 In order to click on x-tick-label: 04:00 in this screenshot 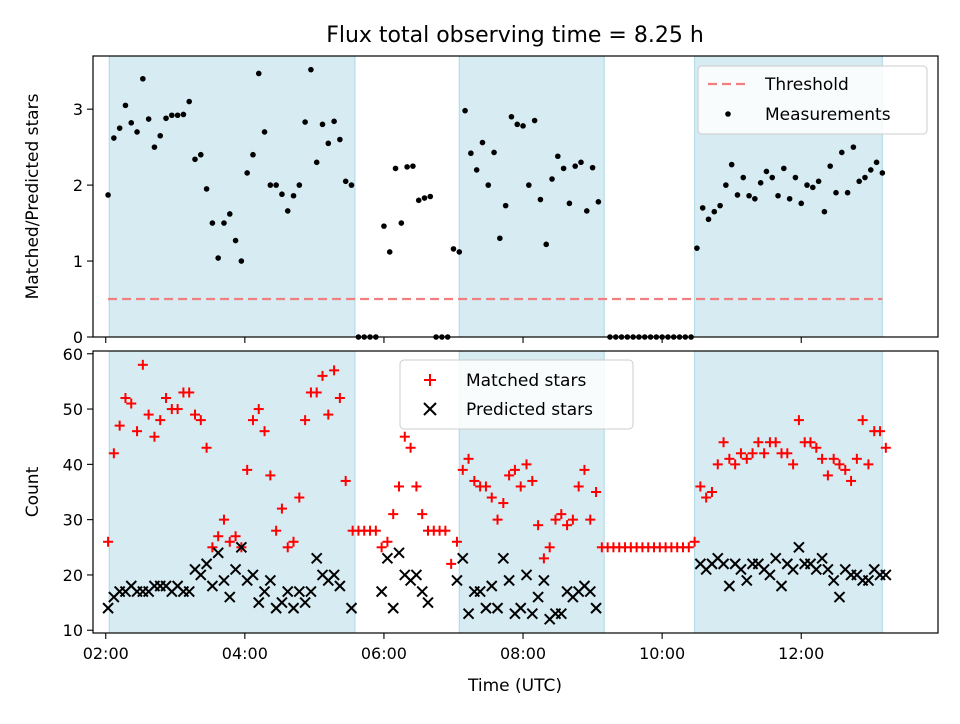, I will do `click(245, 653)`.